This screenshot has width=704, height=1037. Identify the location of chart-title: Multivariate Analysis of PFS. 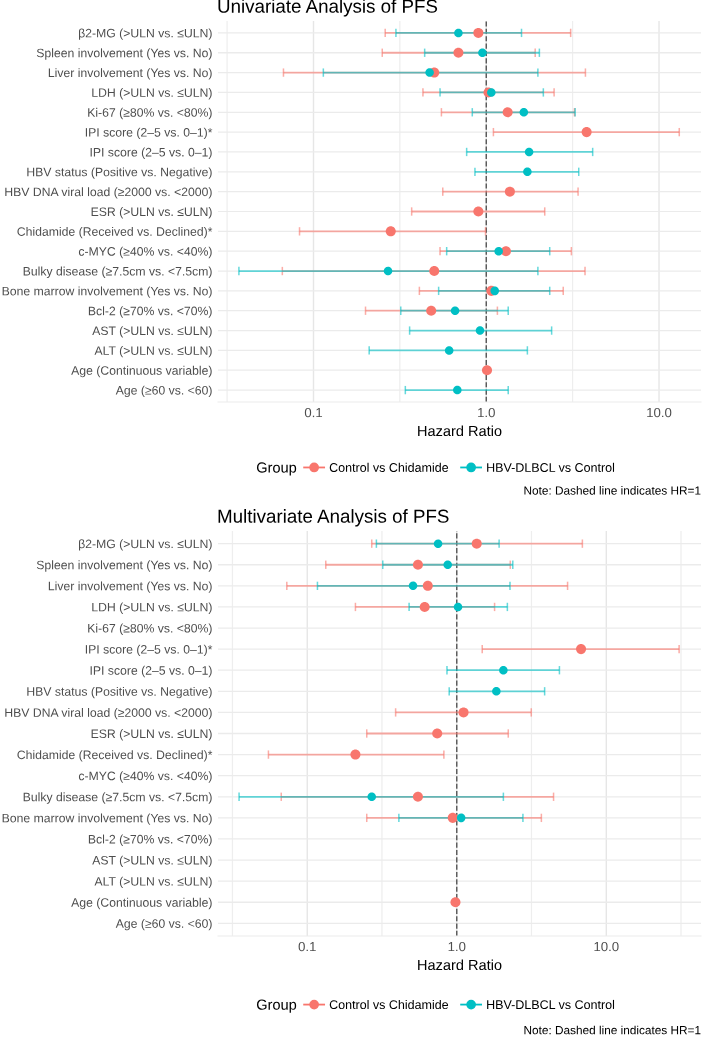
(333, 518).